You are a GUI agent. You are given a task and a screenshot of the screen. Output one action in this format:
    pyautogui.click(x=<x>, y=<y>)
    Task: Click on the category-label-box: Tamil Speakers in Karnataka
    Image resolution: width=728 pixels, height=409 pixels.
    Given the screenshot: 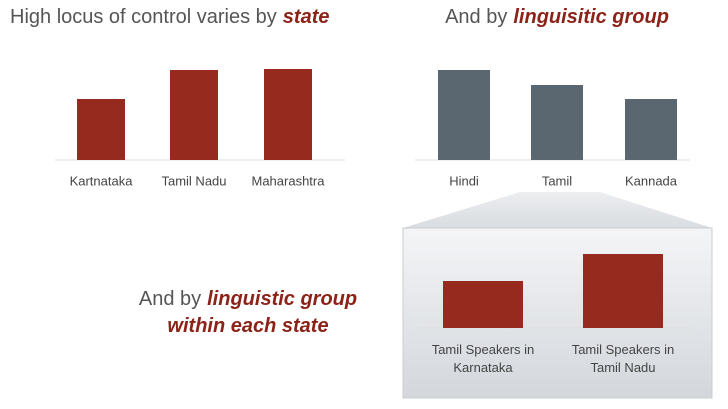 What is the action you would take?
    pyautogui.click(x=483, y=358)
    